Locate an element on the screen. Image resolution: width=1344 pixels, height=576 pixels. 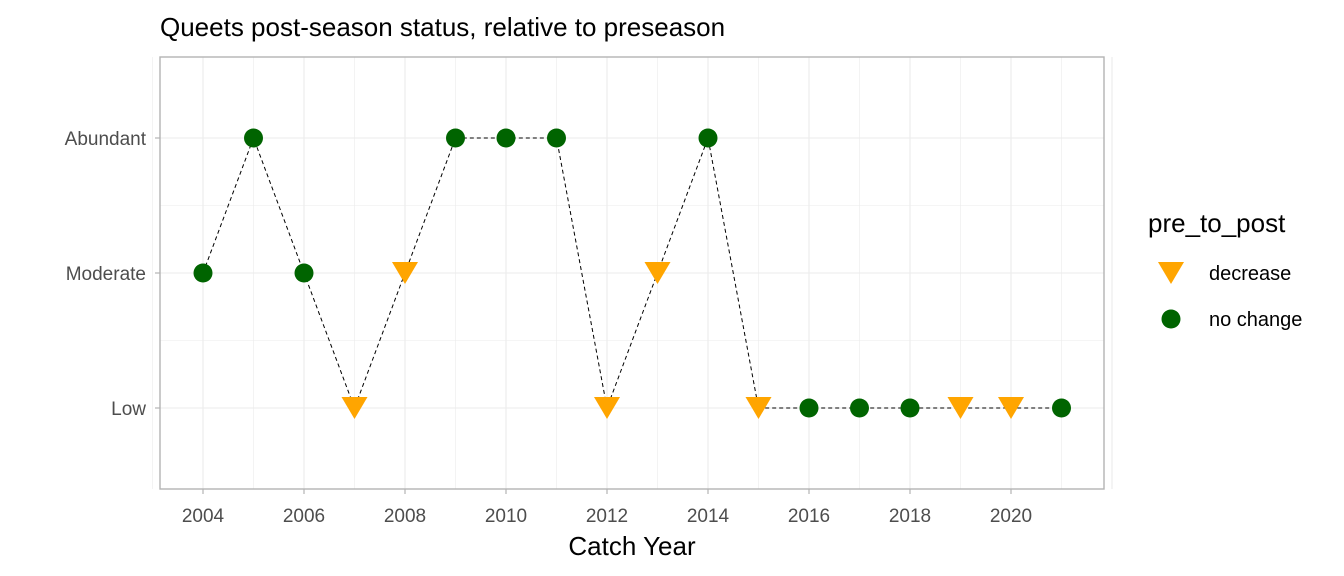
legend-entries: decrease no change is located at coordinates (1230, 296).